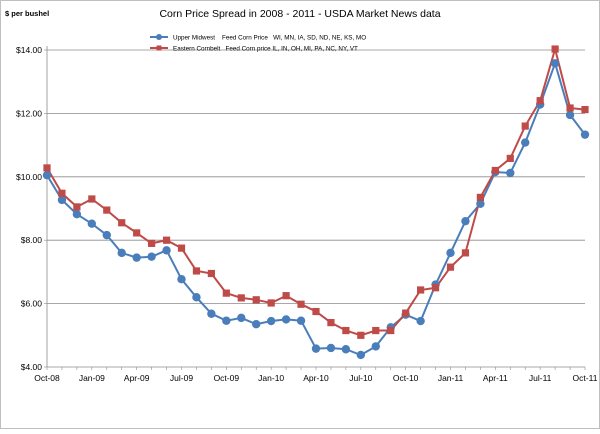 The height and width of the screenshot is (434, 600). What do you see at coordinates (451, 378) in the screenshot?
I see `x-tick-label: Jan-11` at bounding box center [451, 378].